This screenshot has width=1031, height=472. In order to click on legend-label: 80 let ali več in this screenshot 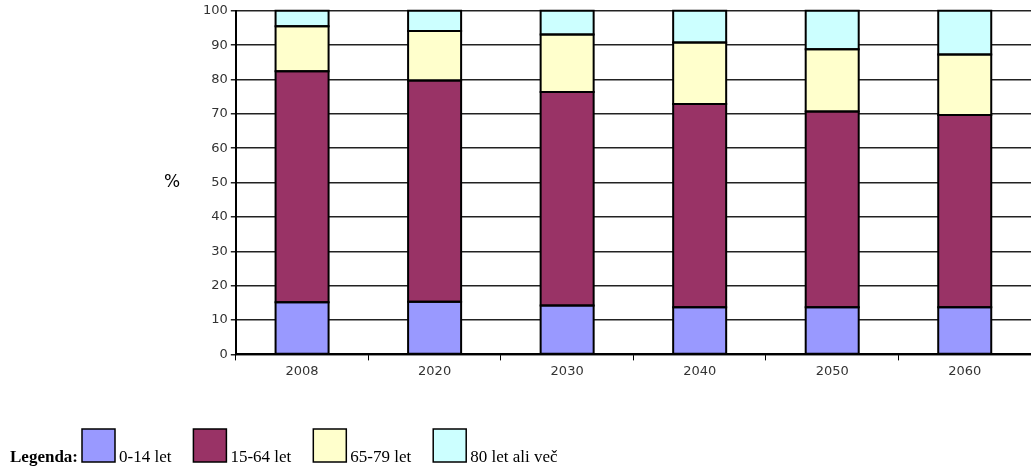, I will do `click(514, 456)`.